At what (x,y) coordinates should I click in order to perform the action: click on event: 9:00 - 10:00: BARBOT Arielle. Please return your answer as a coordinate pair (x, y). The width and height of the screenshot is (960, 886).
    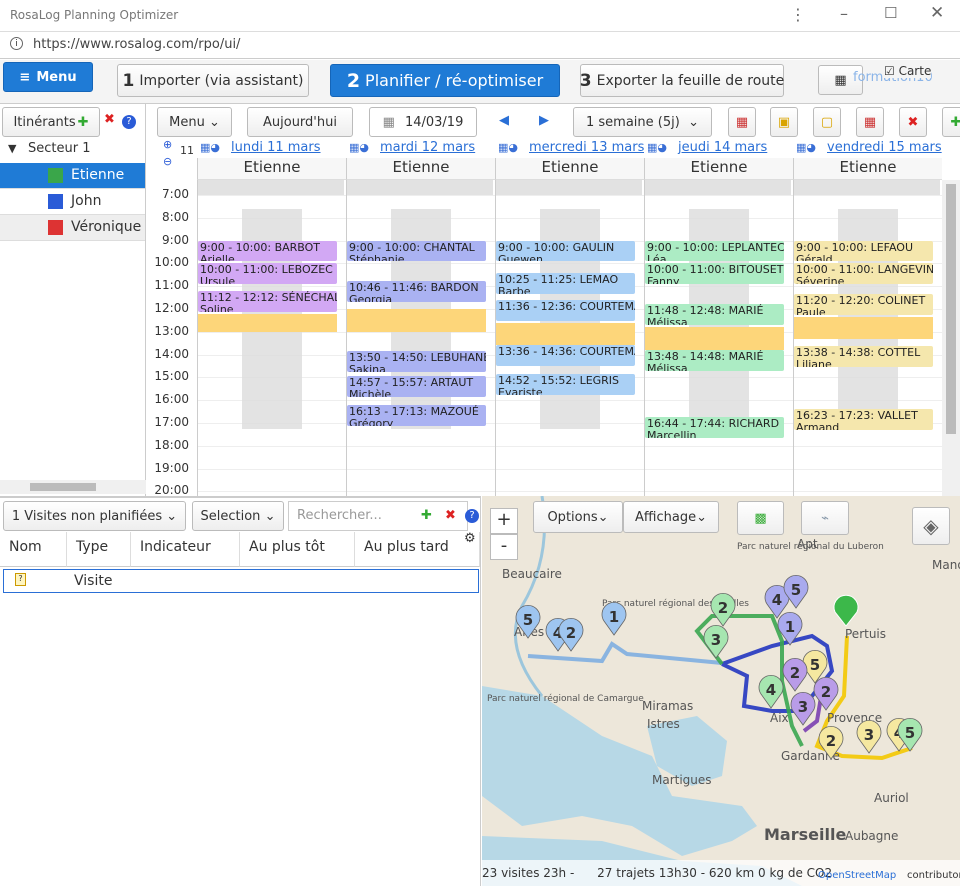
    Looking at the image, I should click on (267, 251).